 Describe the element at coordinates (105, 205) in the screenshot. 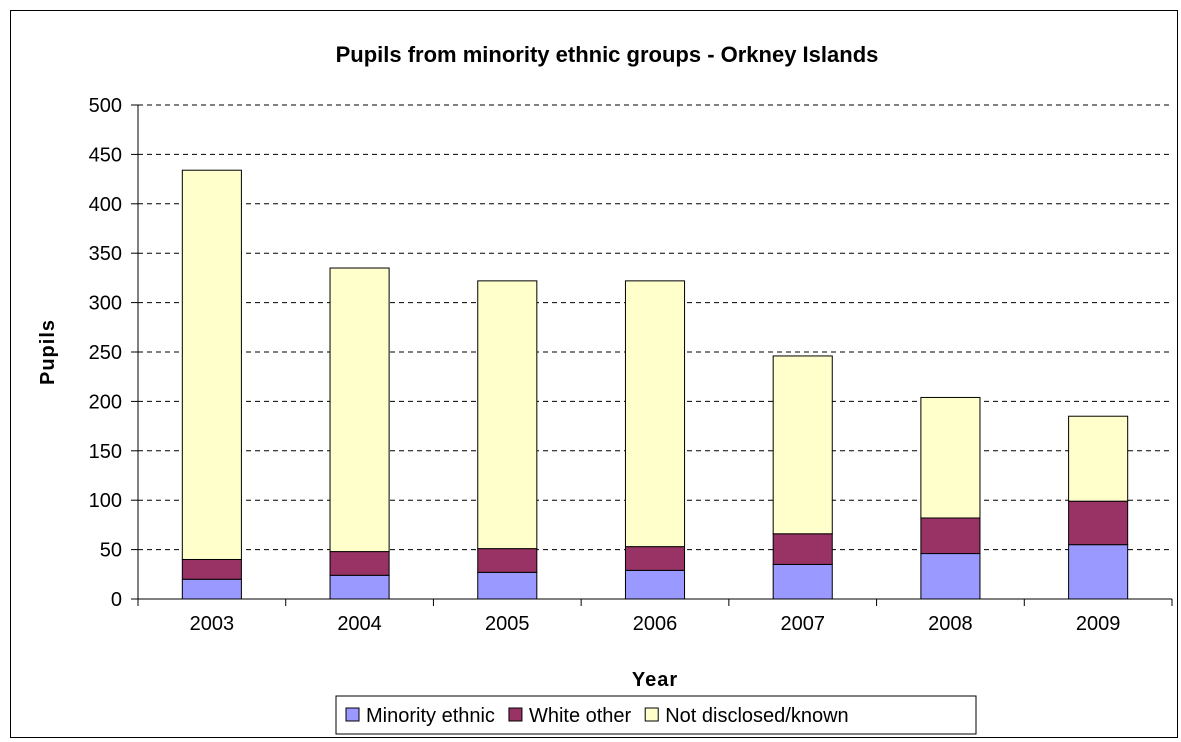

I see `y-tick-label: 400` at that location.